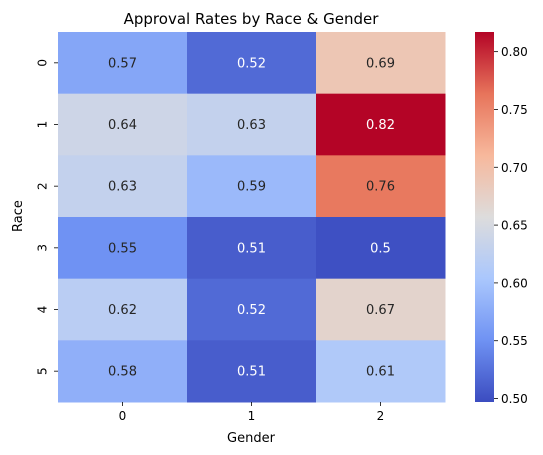 Image resolution: width=543 pixels, height=455 pixels. I want to click on cell-value-label: 0.61, so click(380, 372).